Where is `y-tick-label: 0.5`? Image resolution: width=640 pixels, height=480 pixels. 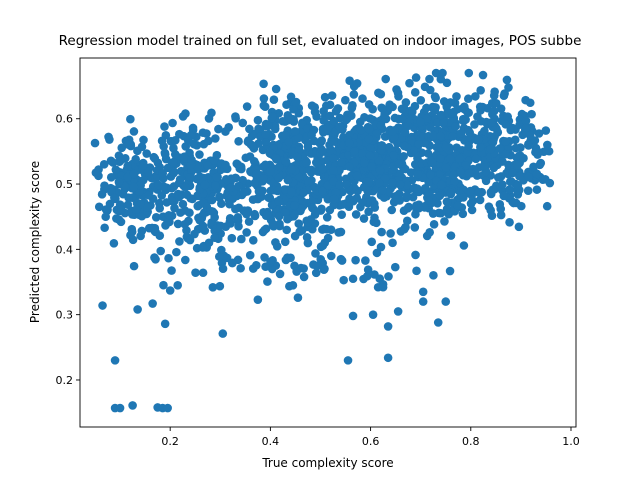 y-tick-label: 0.5 is located at coordinates (65, 184).